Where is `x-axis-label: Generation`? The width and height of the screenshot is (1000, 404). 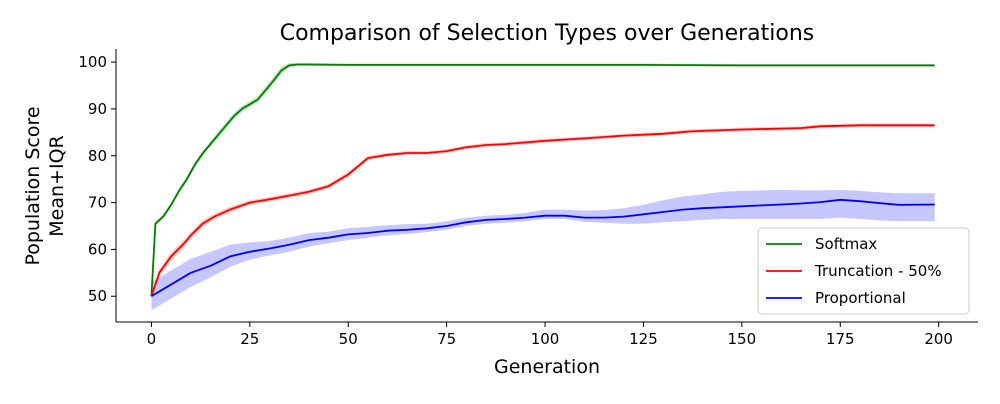 x-axis-label: Generation is located at coordinates (547, 367).